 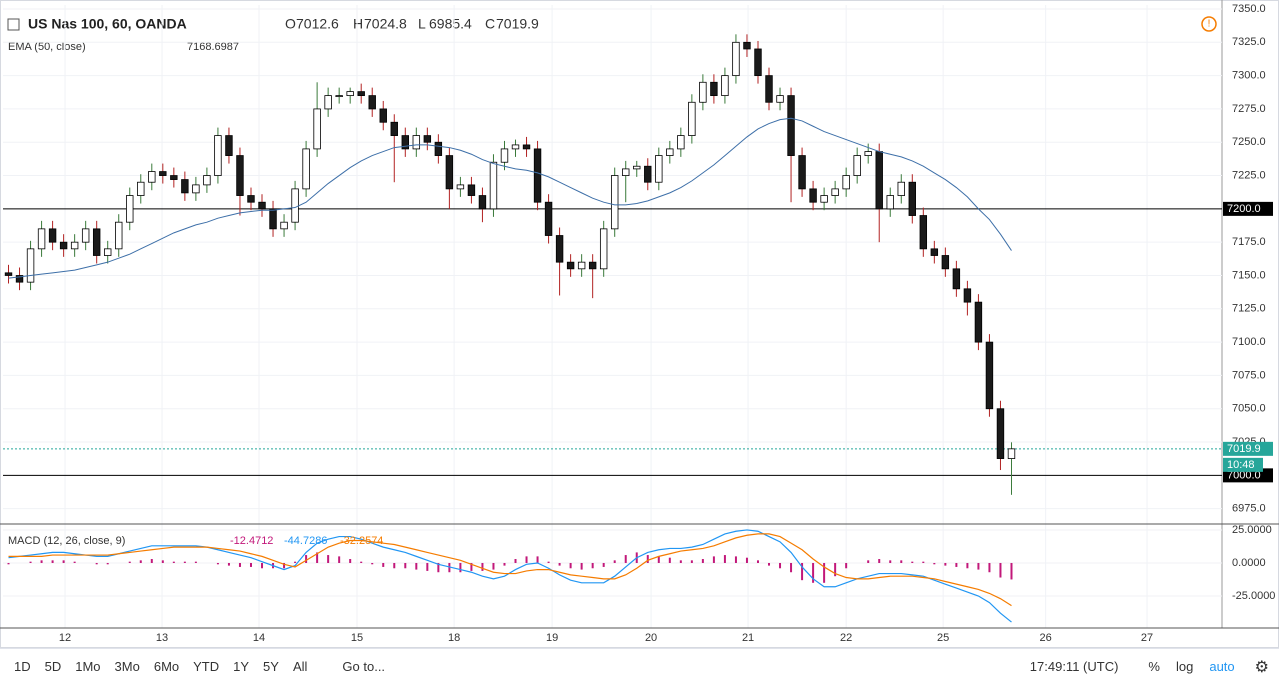 What do you see at coordinates (1046, 638) in the screenshot?
I see `x-tick-label: 26` at bounding box center [1046, 638].